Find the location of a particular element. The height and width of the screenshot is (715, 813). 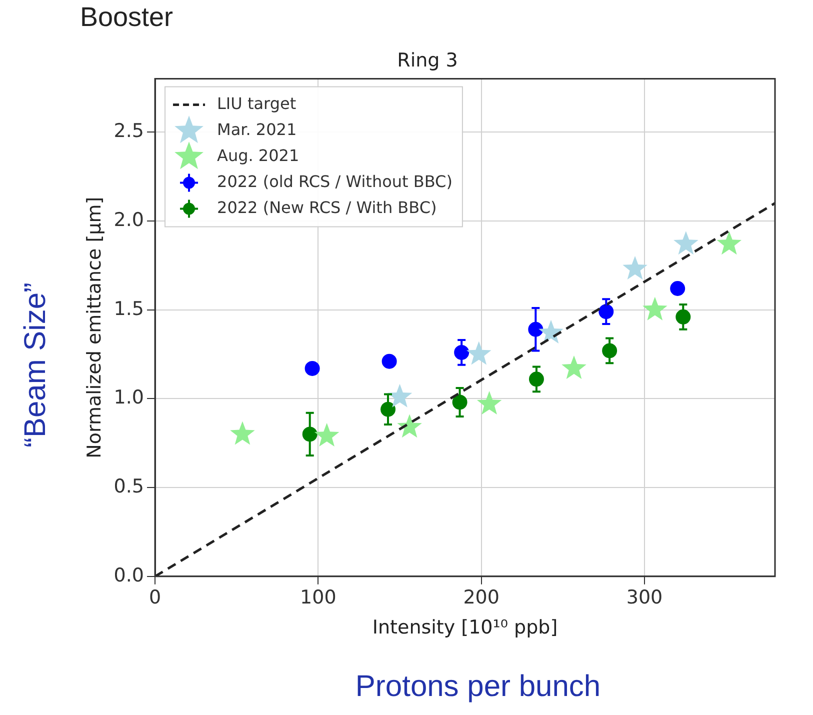

y-tick-label: 1.5 is located at coordinates (129, 309).